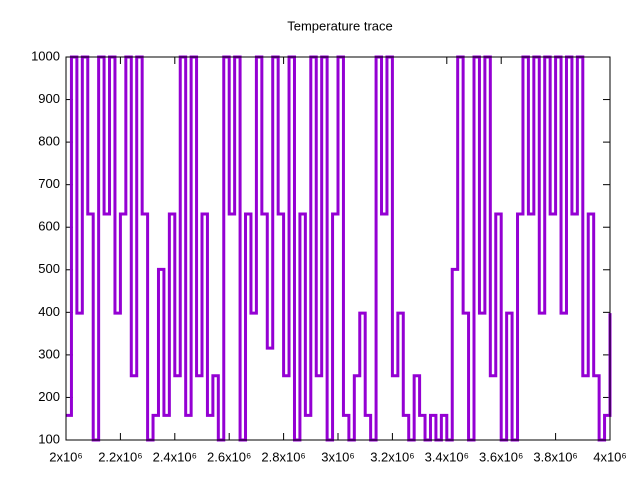 This screenshot has height=480, width=640. What do you see at coordinates (49, 396) in the screenshot?
I see `y-tick-label: 200` at bounding box center [49, 396].